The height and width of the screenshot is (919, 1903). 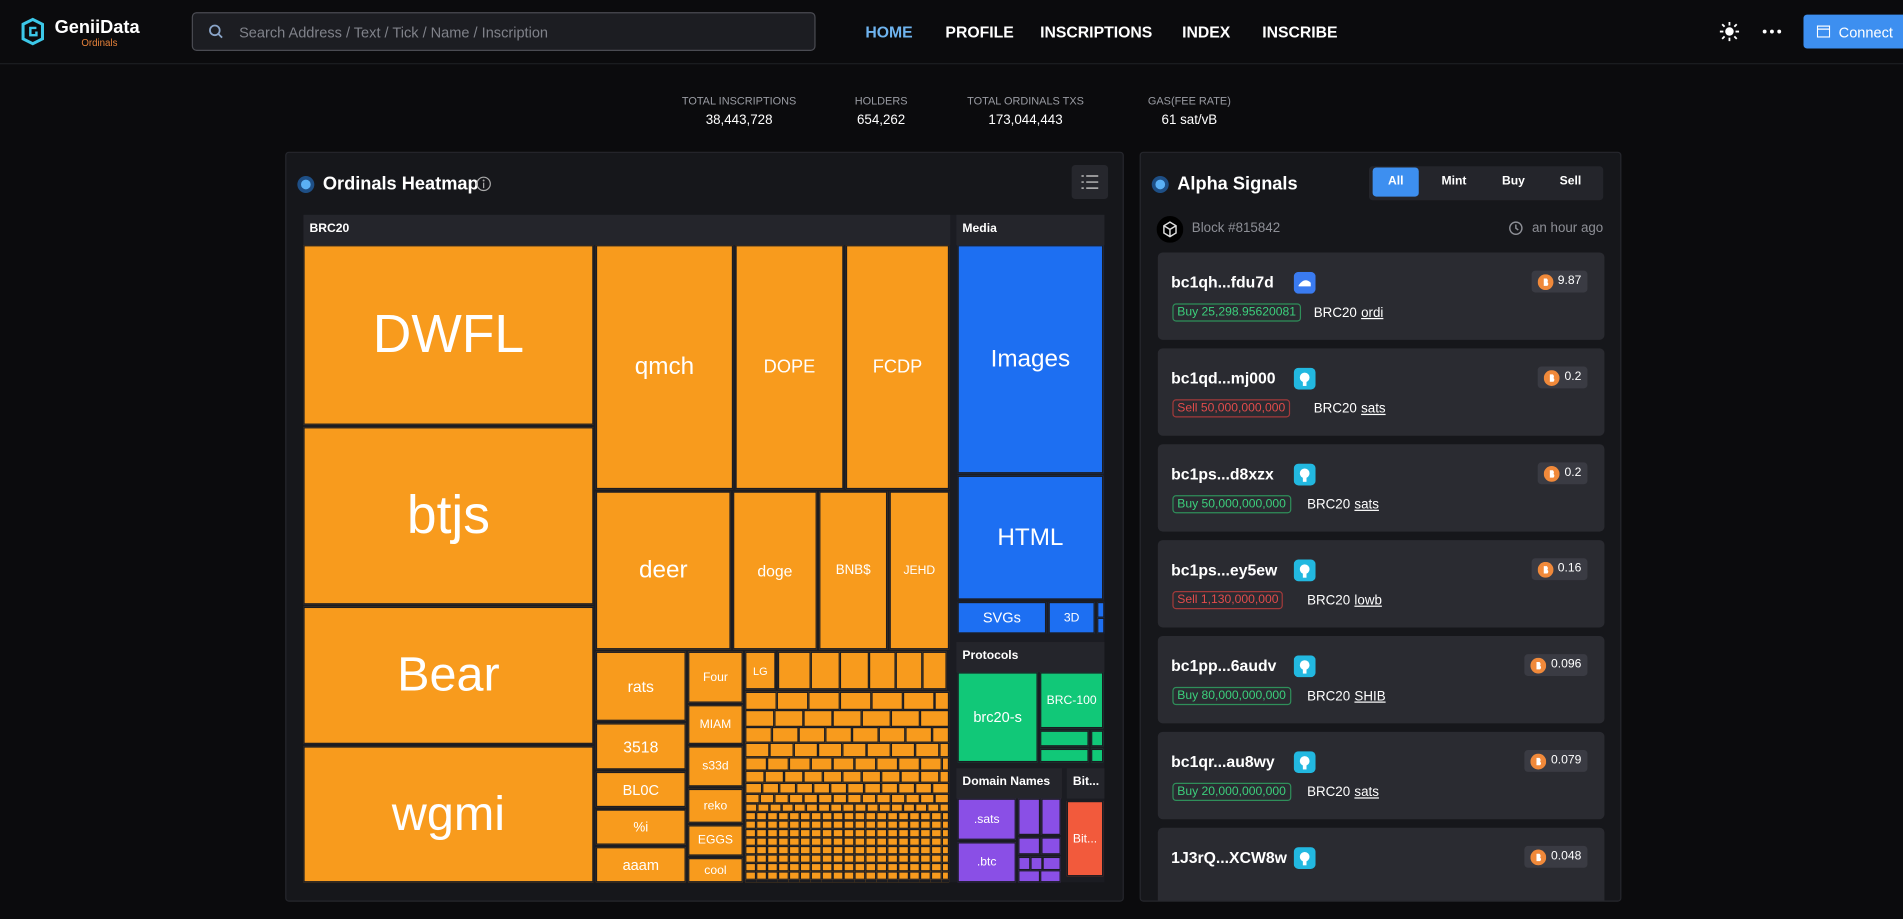 I want to click on signal-ticker: lowb, so click(x=1368, y=601).